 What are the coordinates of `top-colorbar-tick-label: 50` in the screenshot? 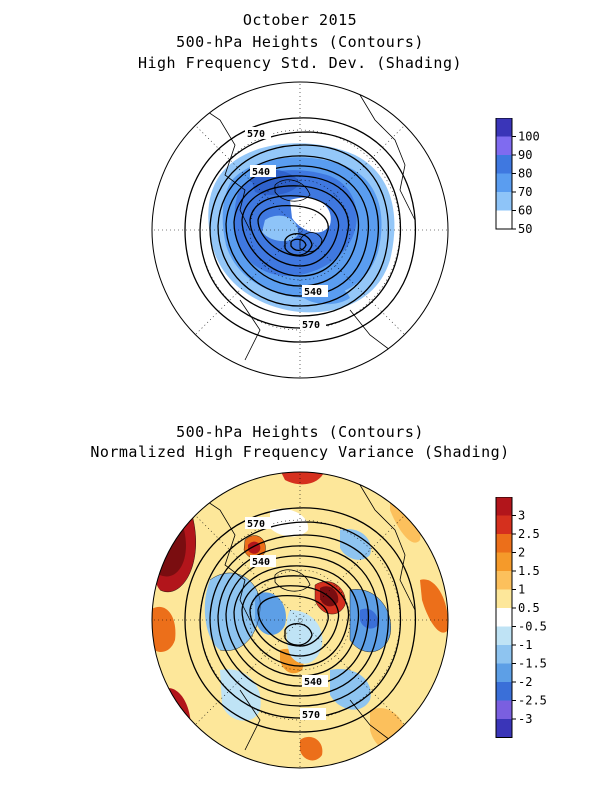 It's located at (525, 229).